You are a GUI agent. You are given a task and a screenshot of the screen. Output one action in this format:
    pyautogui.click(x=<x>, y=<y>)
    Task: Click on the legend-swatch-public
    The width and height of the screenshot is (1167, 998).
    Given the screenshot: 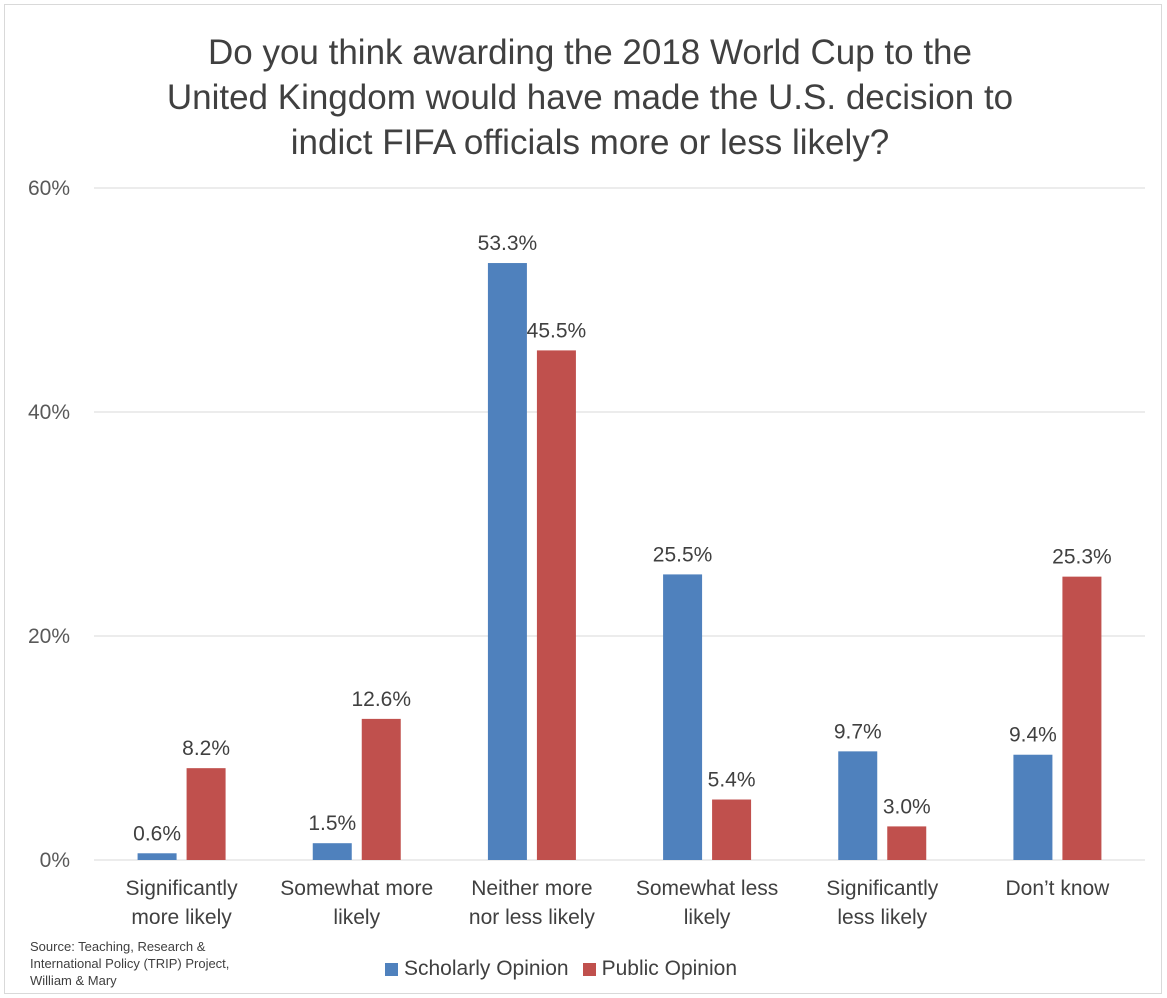 What is the action you would take?
    pyautogui.click(x=589, y=969)
    